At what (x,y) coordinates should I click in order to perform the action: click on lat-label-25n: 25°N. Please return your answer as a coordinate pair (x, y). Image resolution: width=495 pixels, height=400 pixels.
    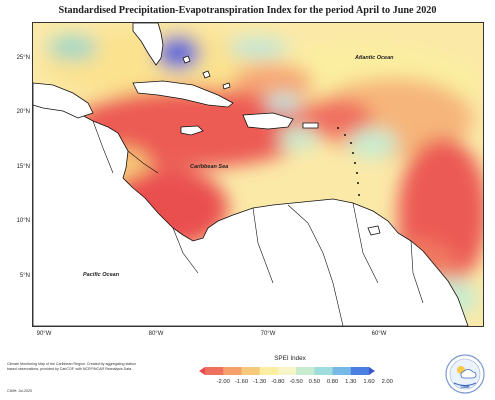
    Looking at the image, I should click on (23, 58).